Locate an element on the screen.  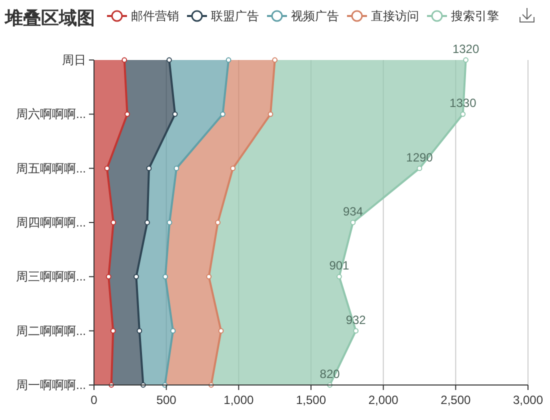
x-tick-label: 3,000 is located at coordinates (528, 400).